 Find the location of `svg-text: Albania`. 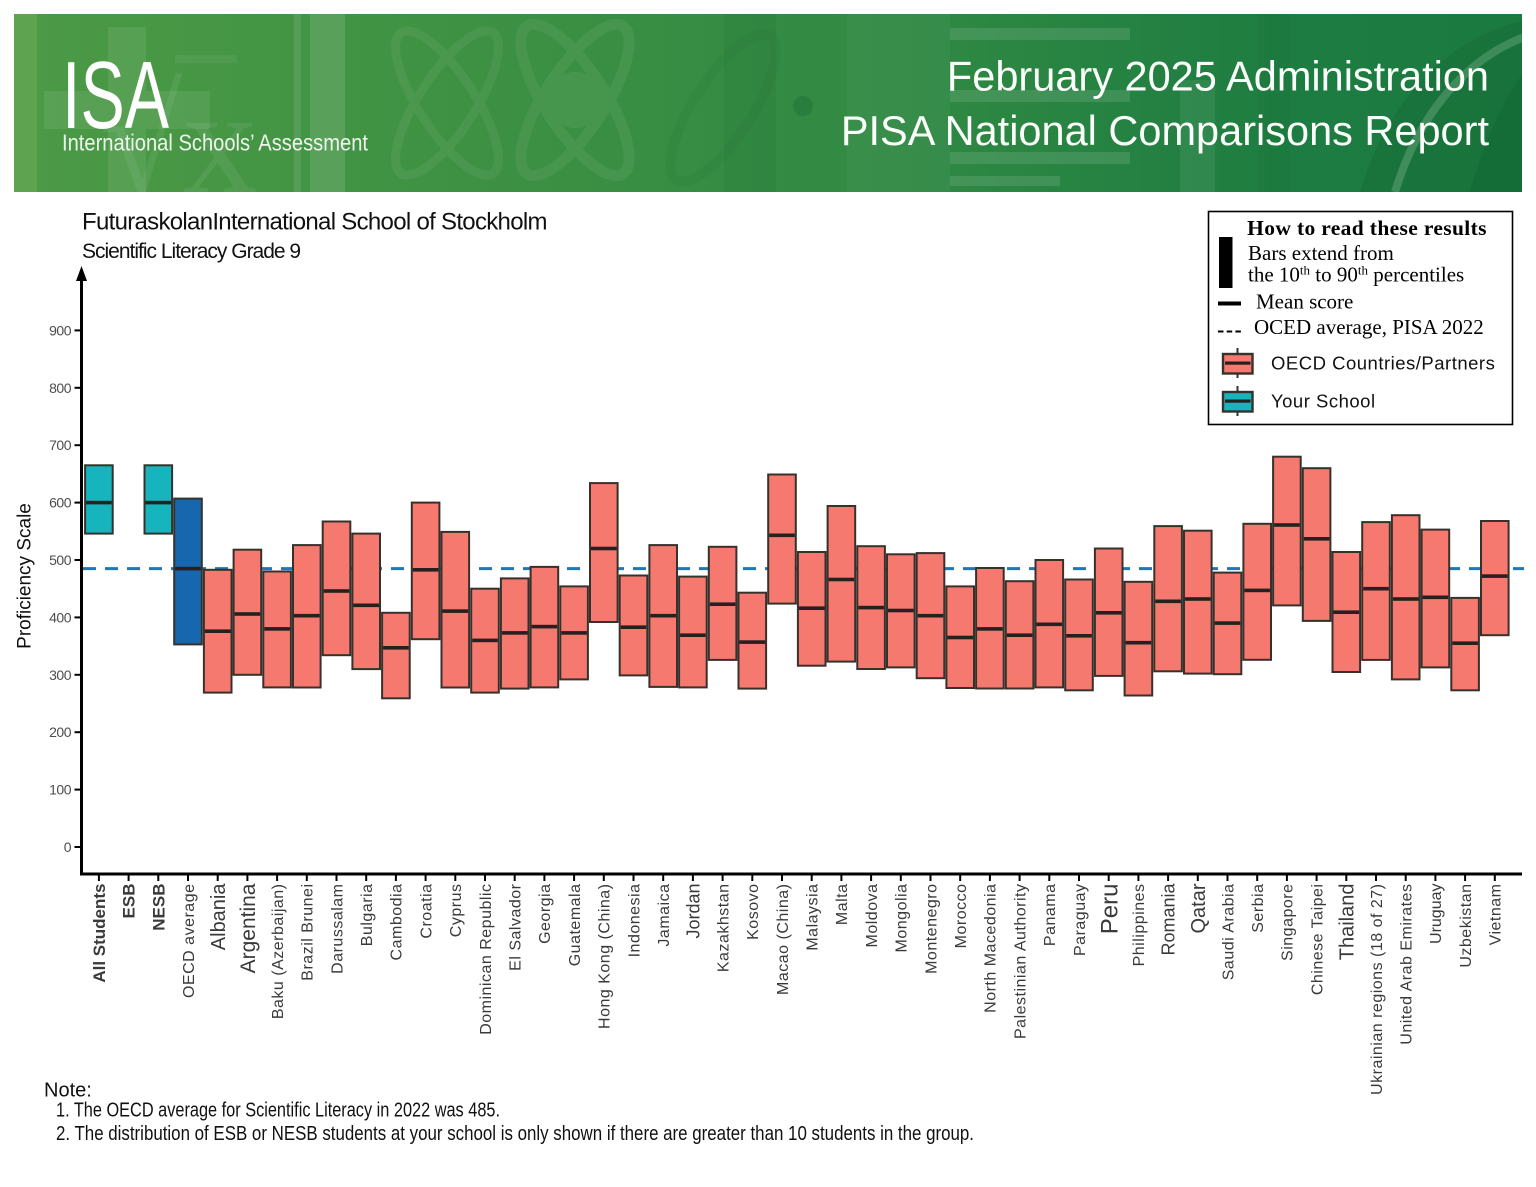

svg-text: Albania is located at coordinates (219, 917).